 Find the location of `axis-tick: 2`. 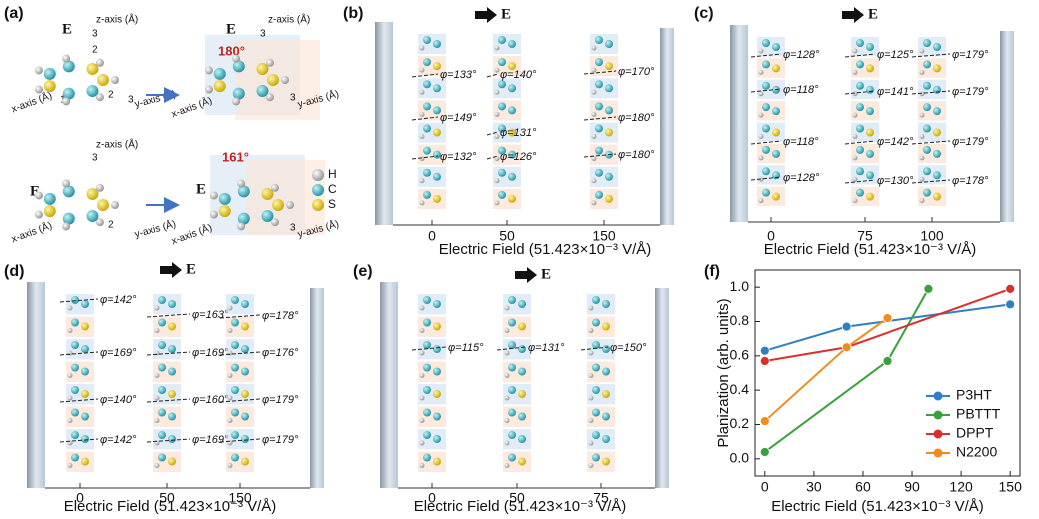

axis-tick: 2 is located at coordinates (95, 50).